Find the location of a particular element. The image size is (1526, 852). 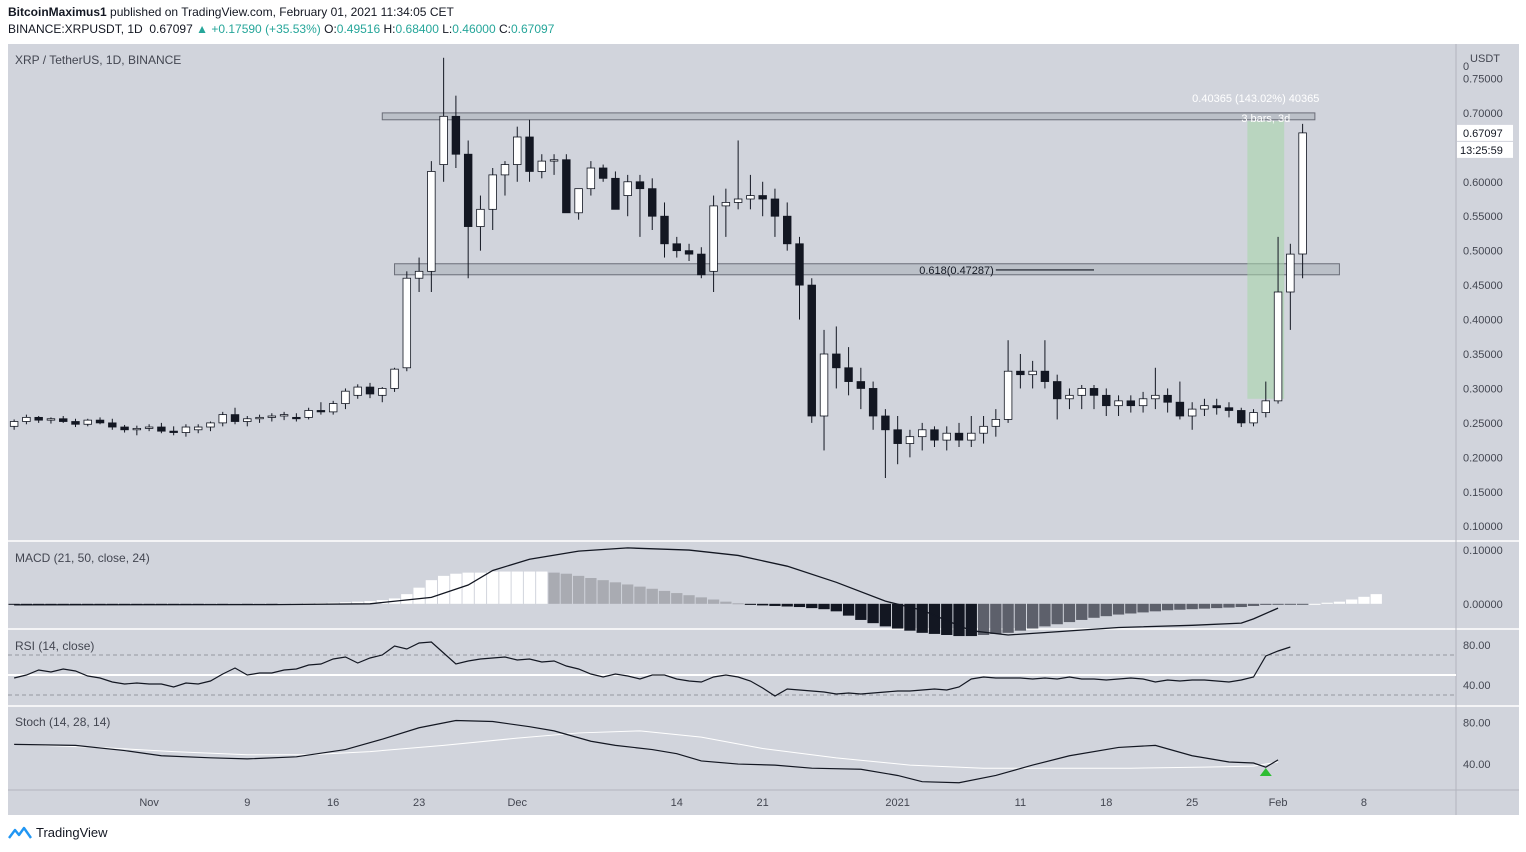

price-tick-label: 0 is located at coordinates (1466, 67).